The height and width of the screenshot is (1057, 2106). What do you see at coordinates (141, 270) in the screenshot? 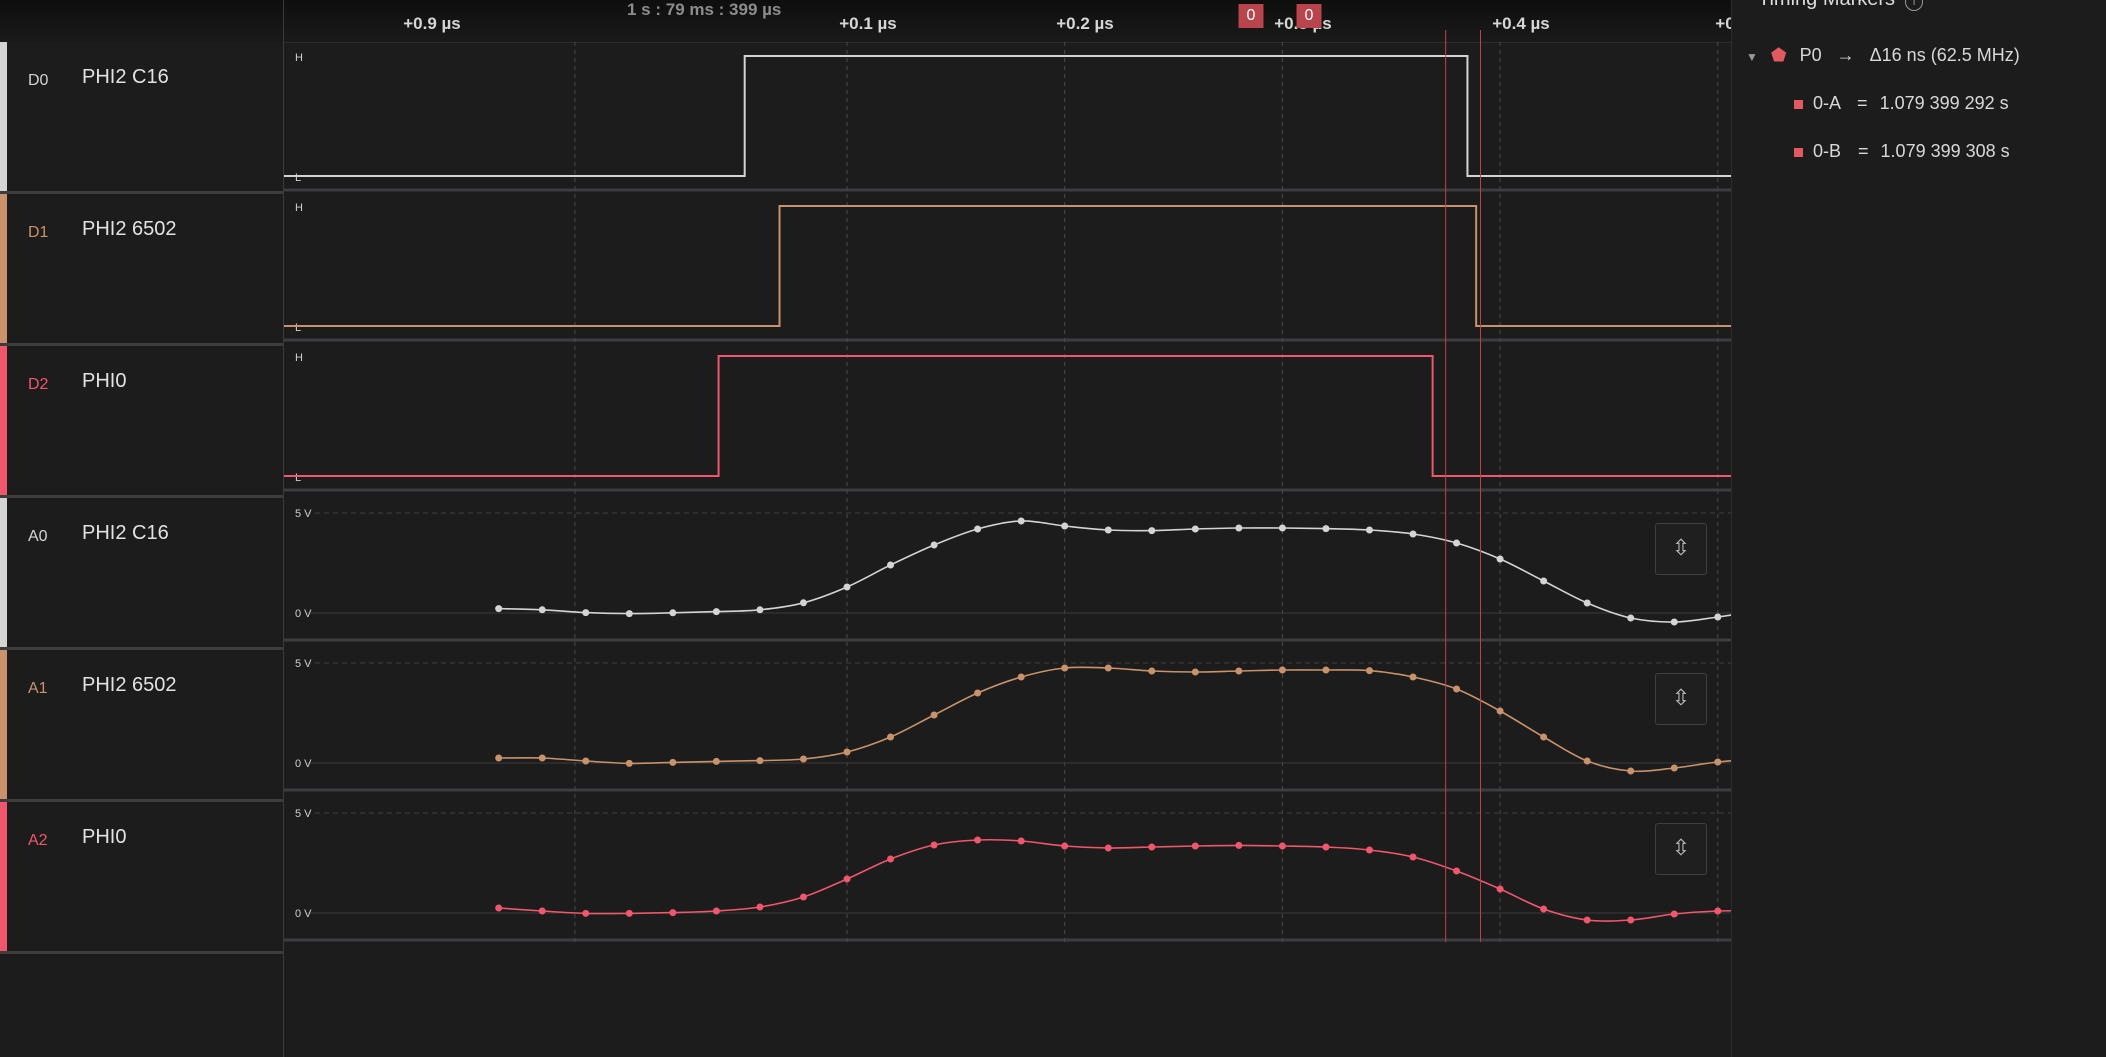
I see `channel-row-d1: D1 PHI2 6502` at bounding box center [141, 270].